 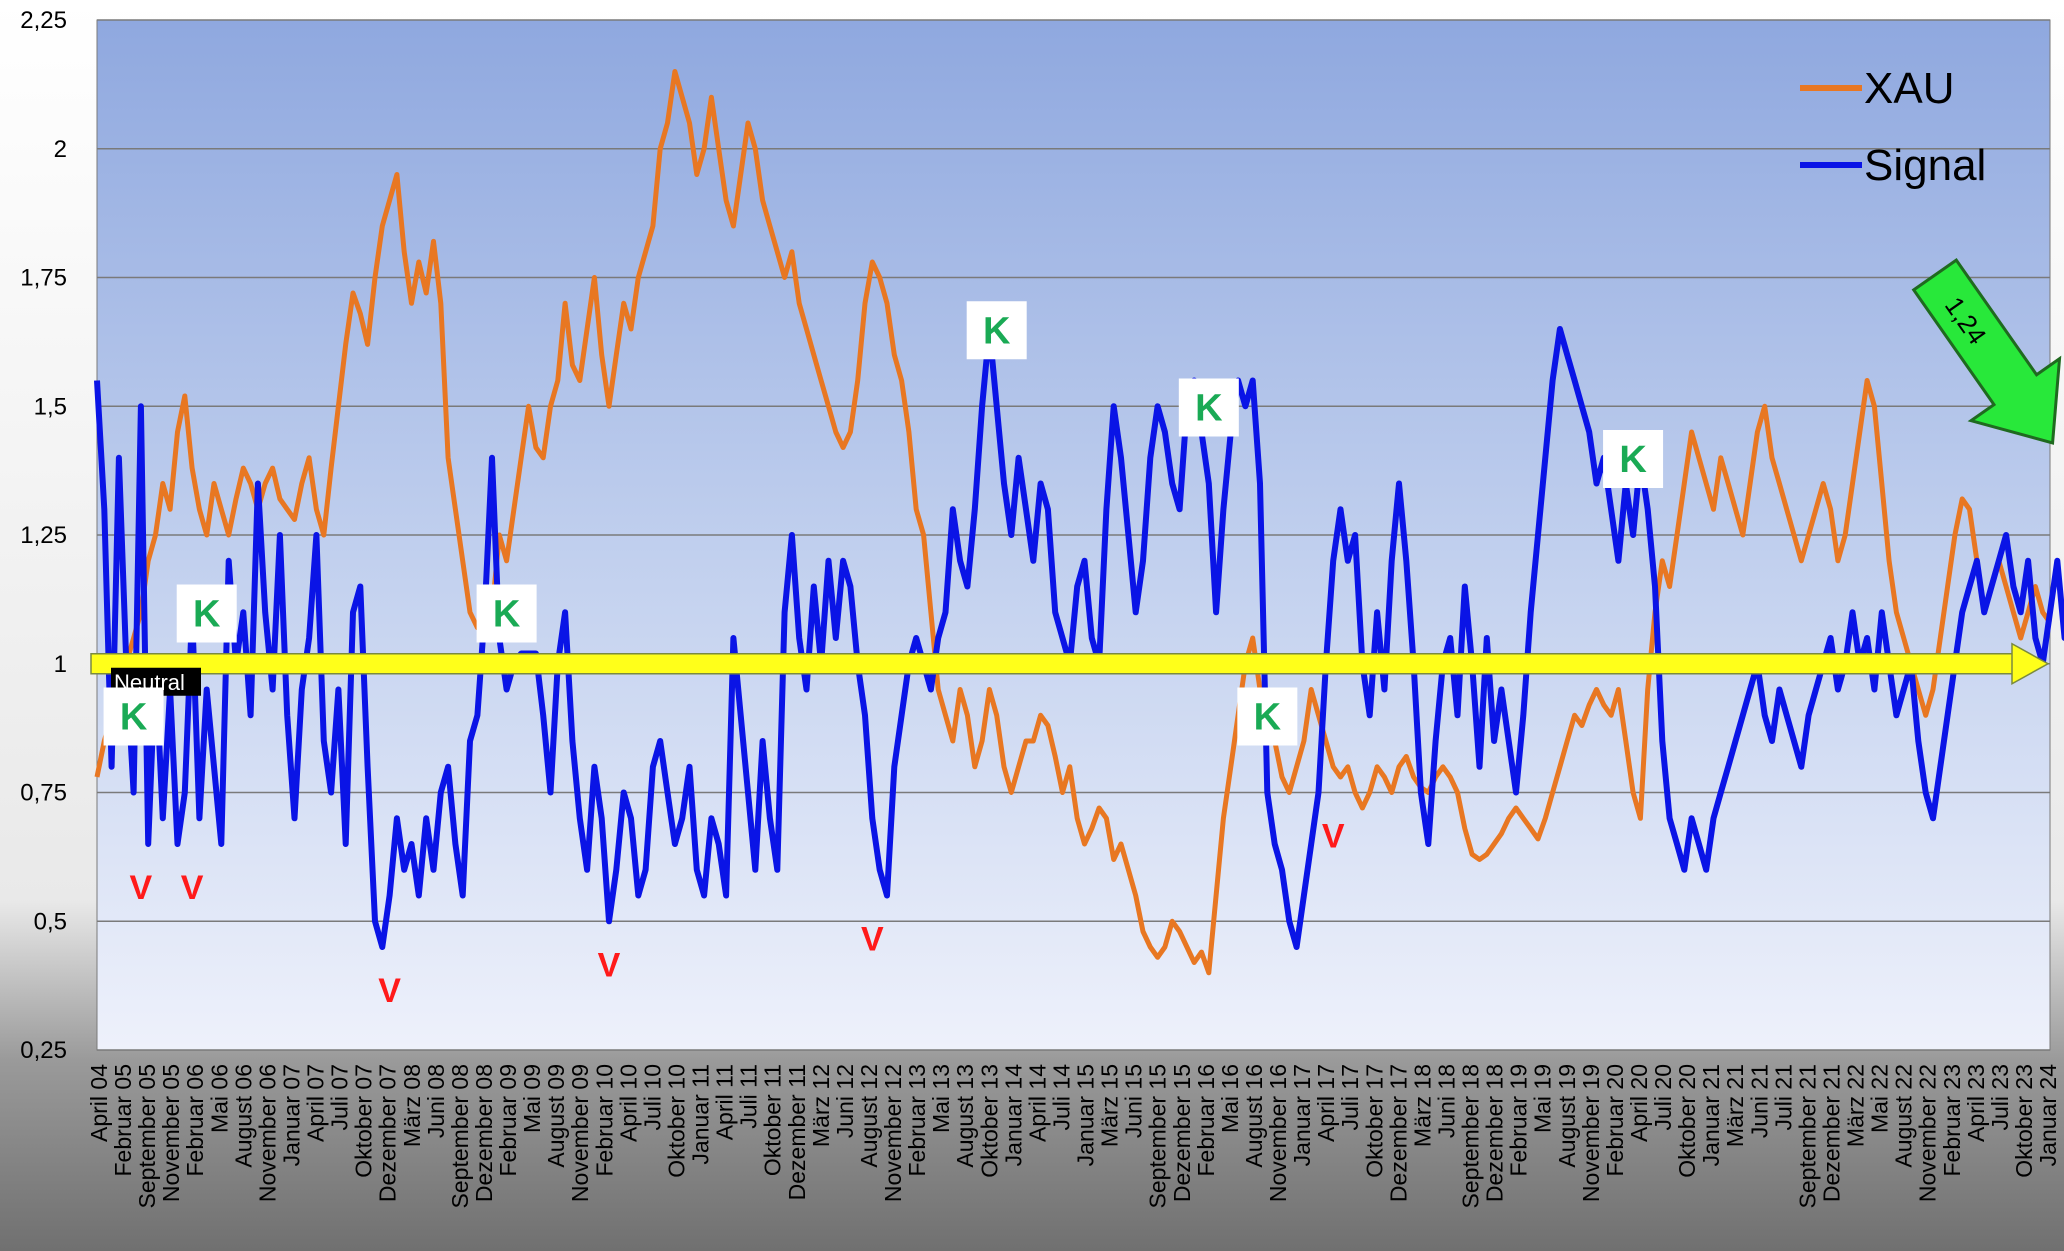 I want to click on x-tick-label: September 21, so click(x=1807, y=1136).